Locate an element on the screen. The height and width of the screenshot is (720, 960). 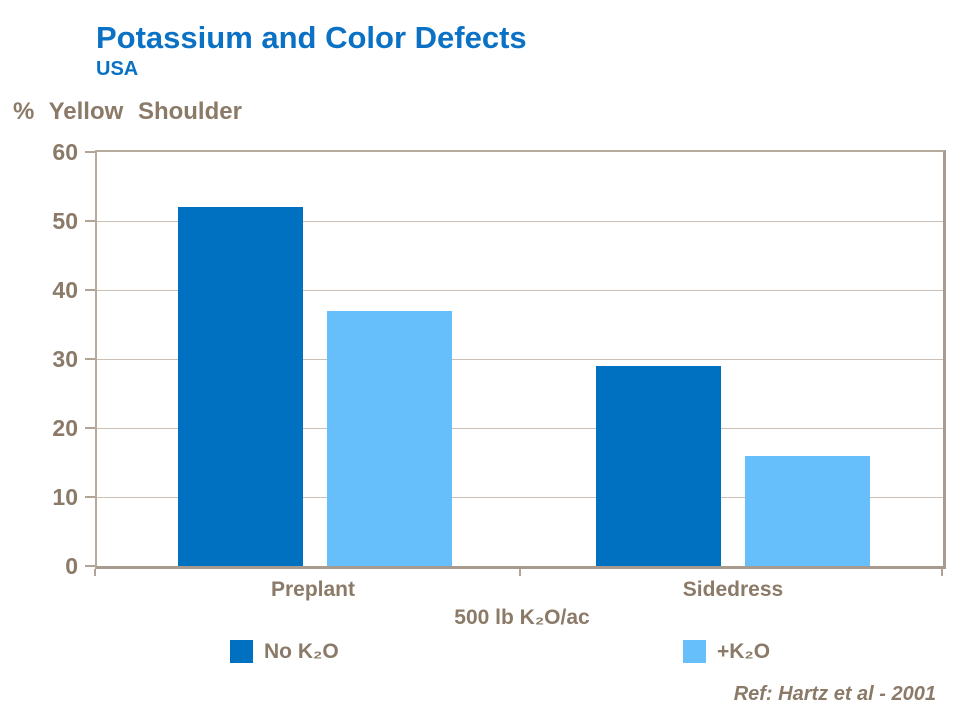
bar-sidedress-no-k2o is located at coordinates (658, 466).